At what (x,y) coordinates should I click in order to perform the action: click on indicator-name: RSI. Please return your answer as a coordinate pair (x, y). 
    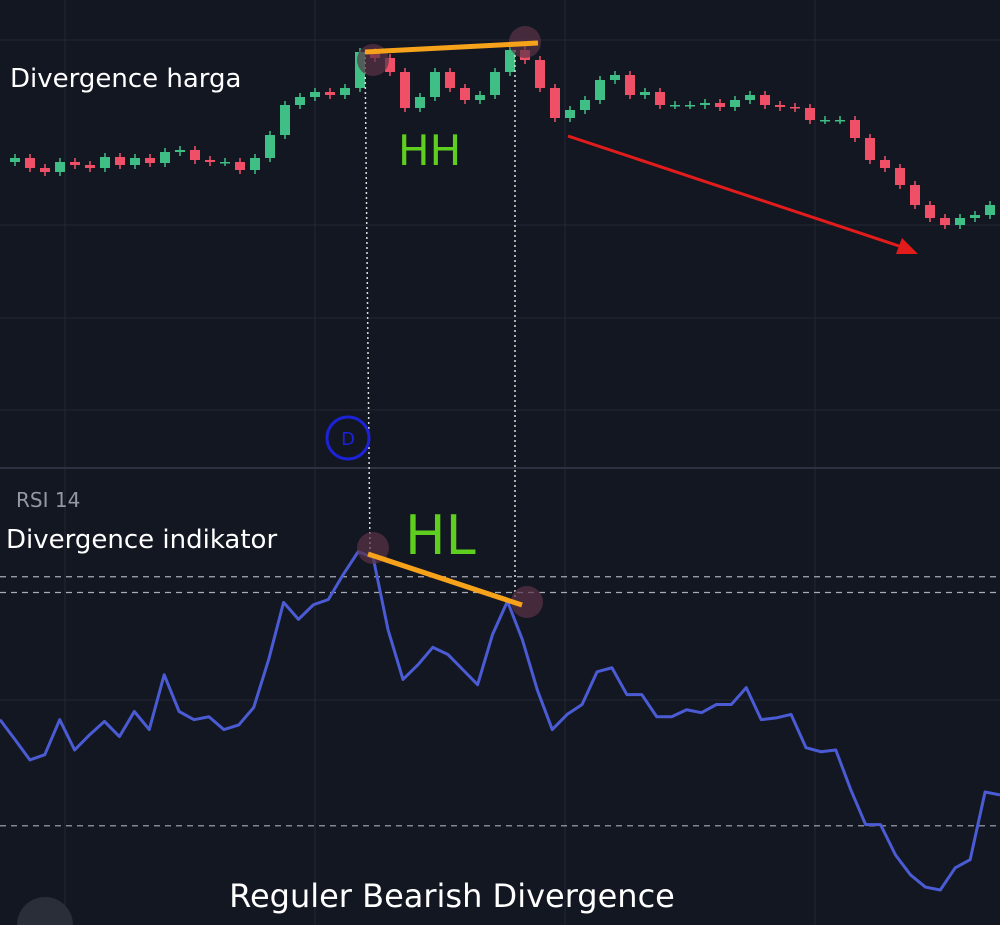
    Looking at the image, I should click on (32, 500).